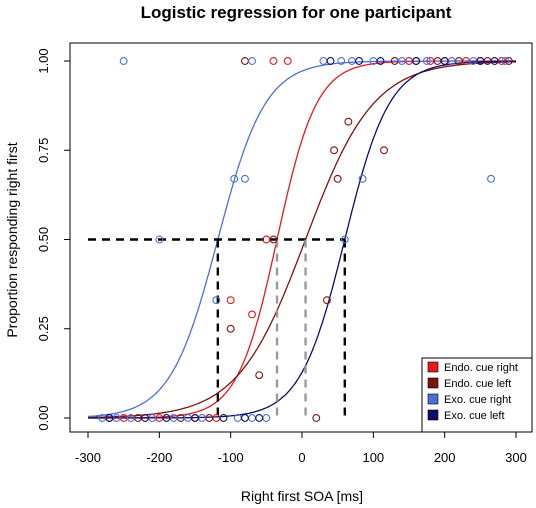 This screenshot has height=508, width=536. What do you see at coordinates (301, 457) in the screenshot?
I see `x-tick-label: 0` at bounding box center [301, 457].